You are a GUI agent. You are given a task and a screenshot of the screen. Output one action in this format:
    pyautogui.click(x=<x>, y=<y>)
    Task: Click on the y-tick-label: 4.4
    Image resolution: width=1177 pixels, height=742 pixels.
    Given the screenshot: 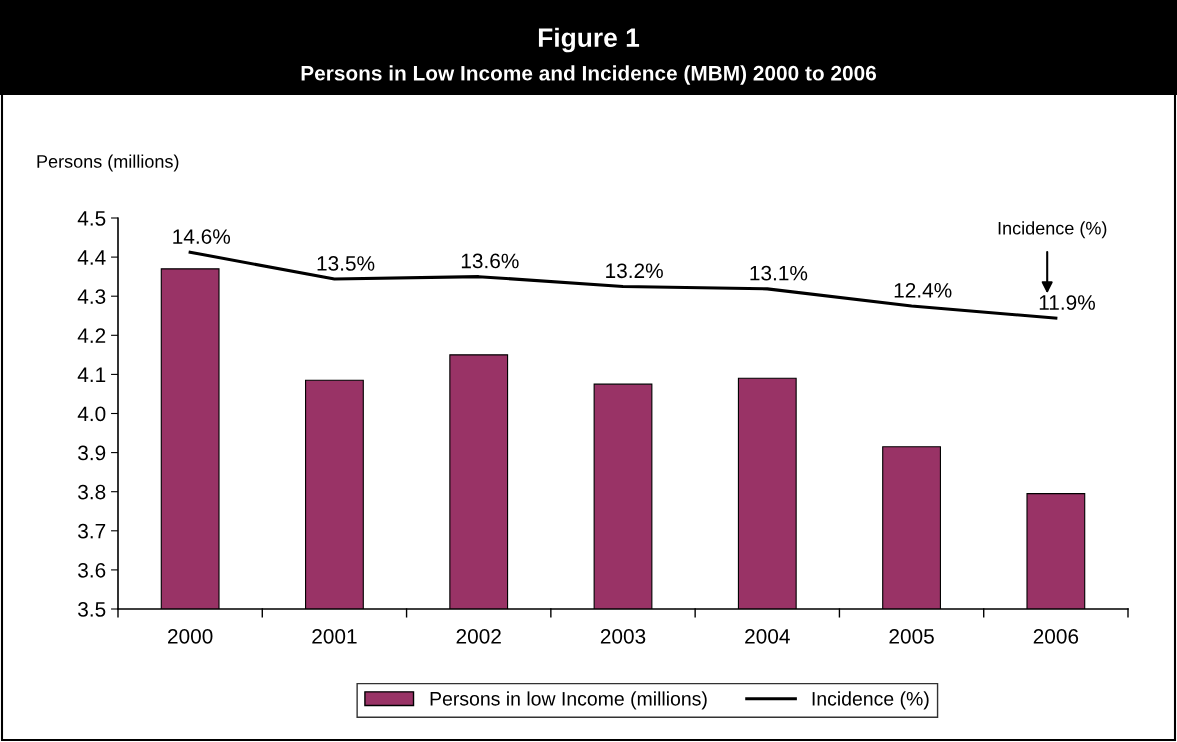 What is the action you would take?
    pyautogui.click(x=91, y=257)
    